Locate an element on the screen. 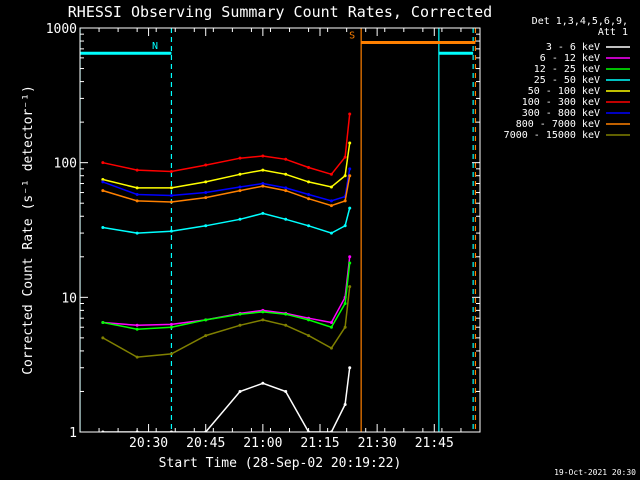 The image size is (640, 480). x-tick-label: 21:30 is located at coordinates (377, 443).